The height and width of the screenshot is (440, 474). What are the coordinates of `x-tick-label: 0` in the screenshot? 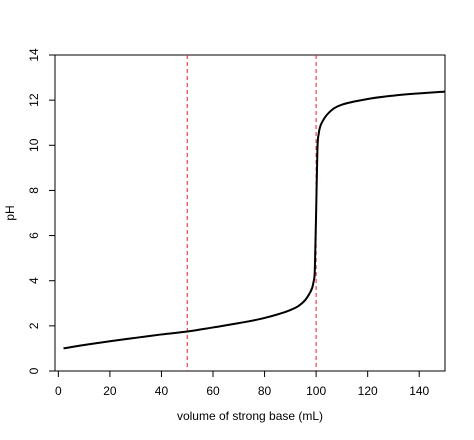 It's located at (58, 391).